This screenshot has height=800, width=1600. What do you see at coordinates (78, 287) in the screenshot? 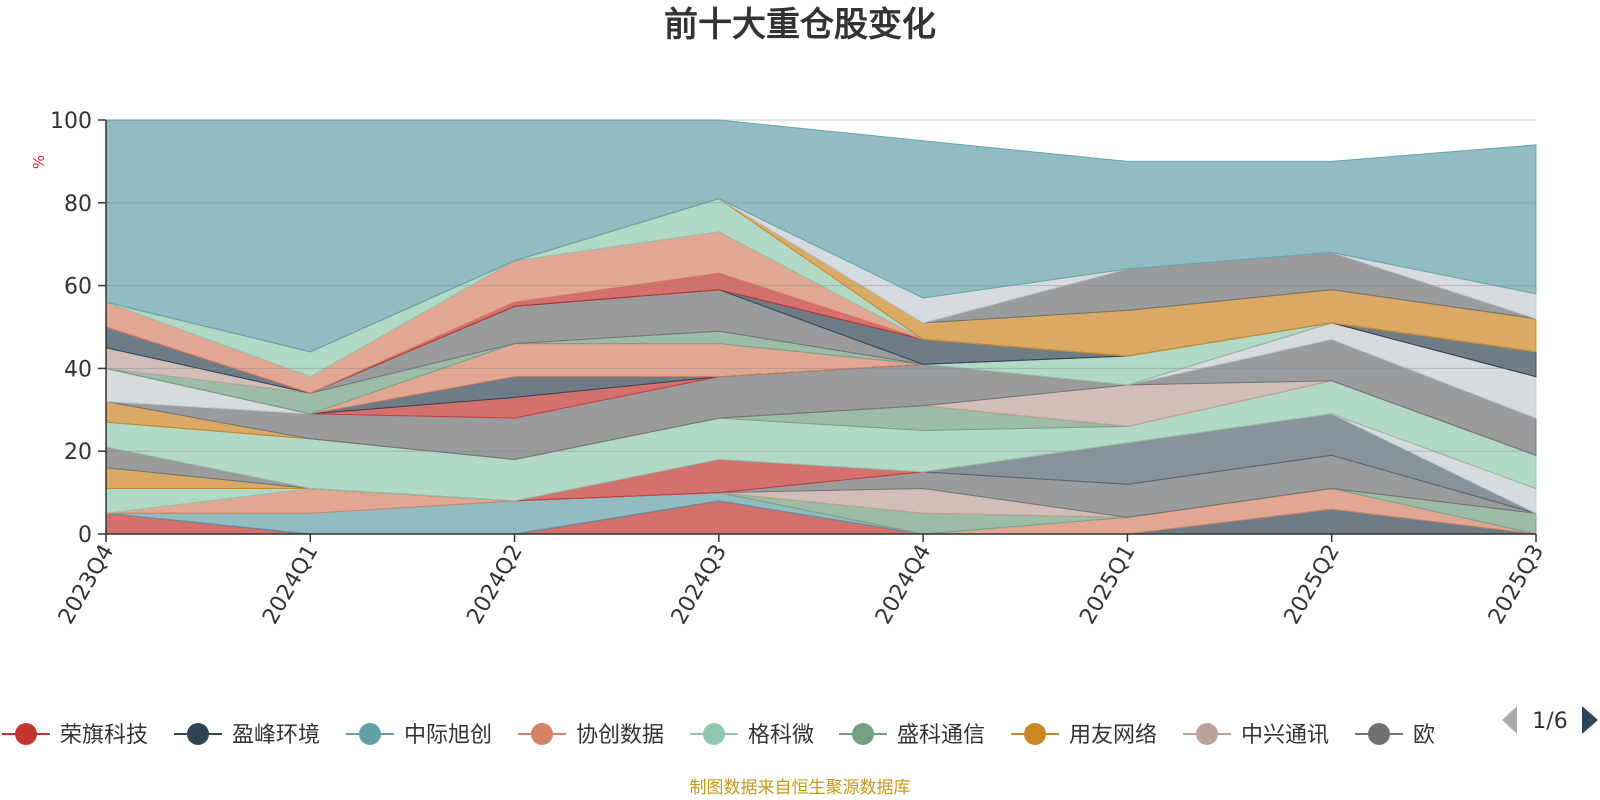
I see `y-tick-label-3: 60` at bounding box center [78, 287].